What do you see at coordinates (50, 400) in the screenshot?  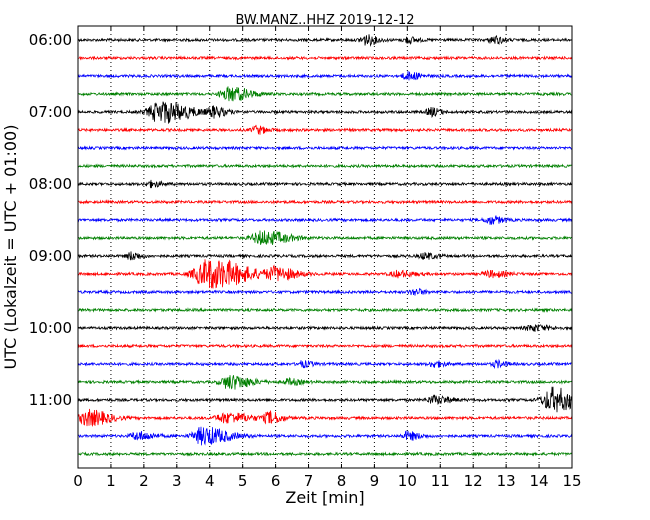 I see `y-tick-label: 11:00` at bounding box center [50, 400].